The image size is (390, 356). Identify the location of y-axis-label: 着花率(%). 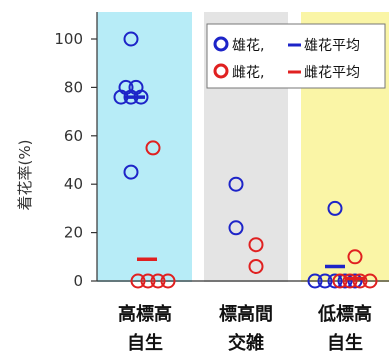
(25, 175).